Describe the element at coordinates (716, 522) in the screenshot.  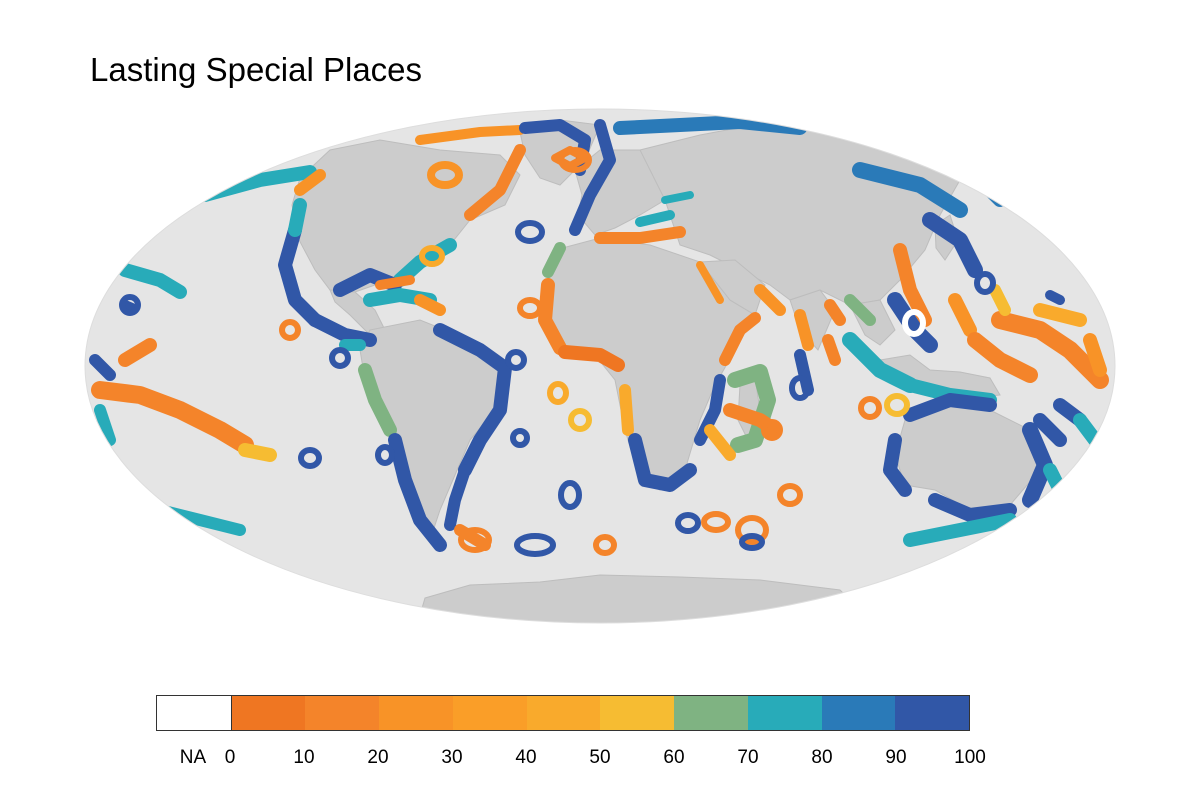
I see `zone-crozet` at that location.